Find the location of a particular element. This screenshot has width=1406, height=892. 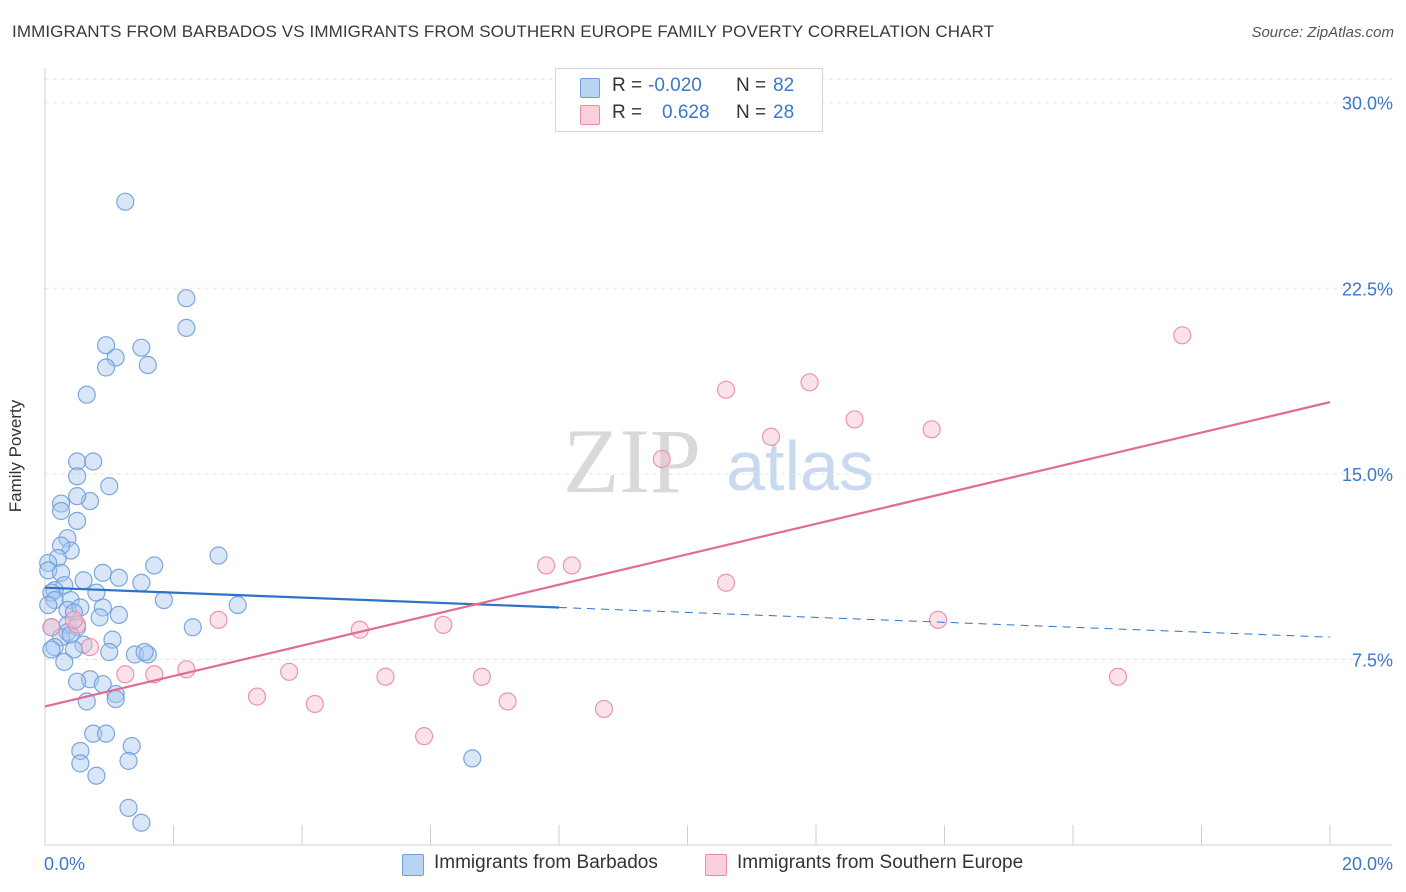

watermark-zip: ZIP is located at coordinates (632, 461).